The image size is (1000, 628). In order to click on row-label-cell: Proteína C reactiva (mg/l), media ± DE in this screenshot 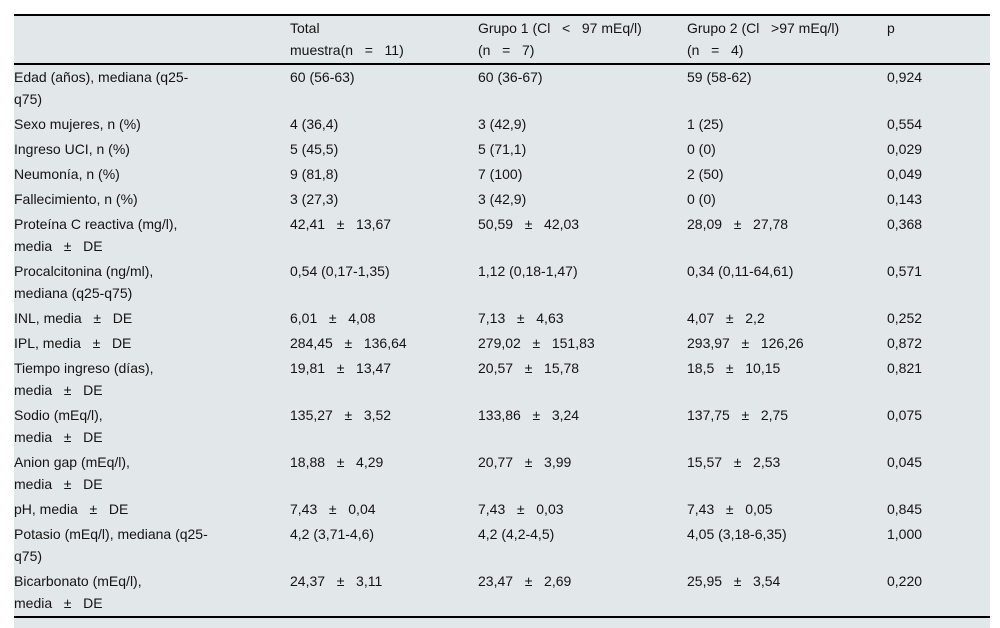, I will do `click(96, 235)`.